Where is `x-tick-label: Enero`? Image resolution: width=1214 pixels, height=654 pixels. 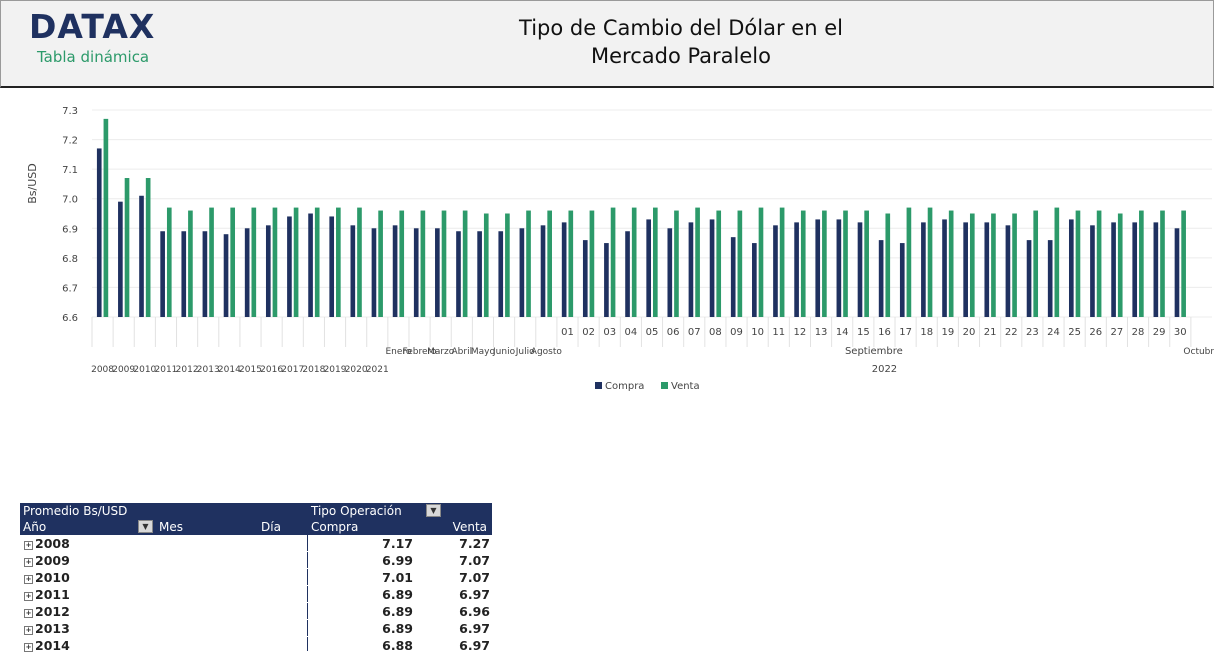 x-tick-label: Enero is located at coordinates (398, 352).